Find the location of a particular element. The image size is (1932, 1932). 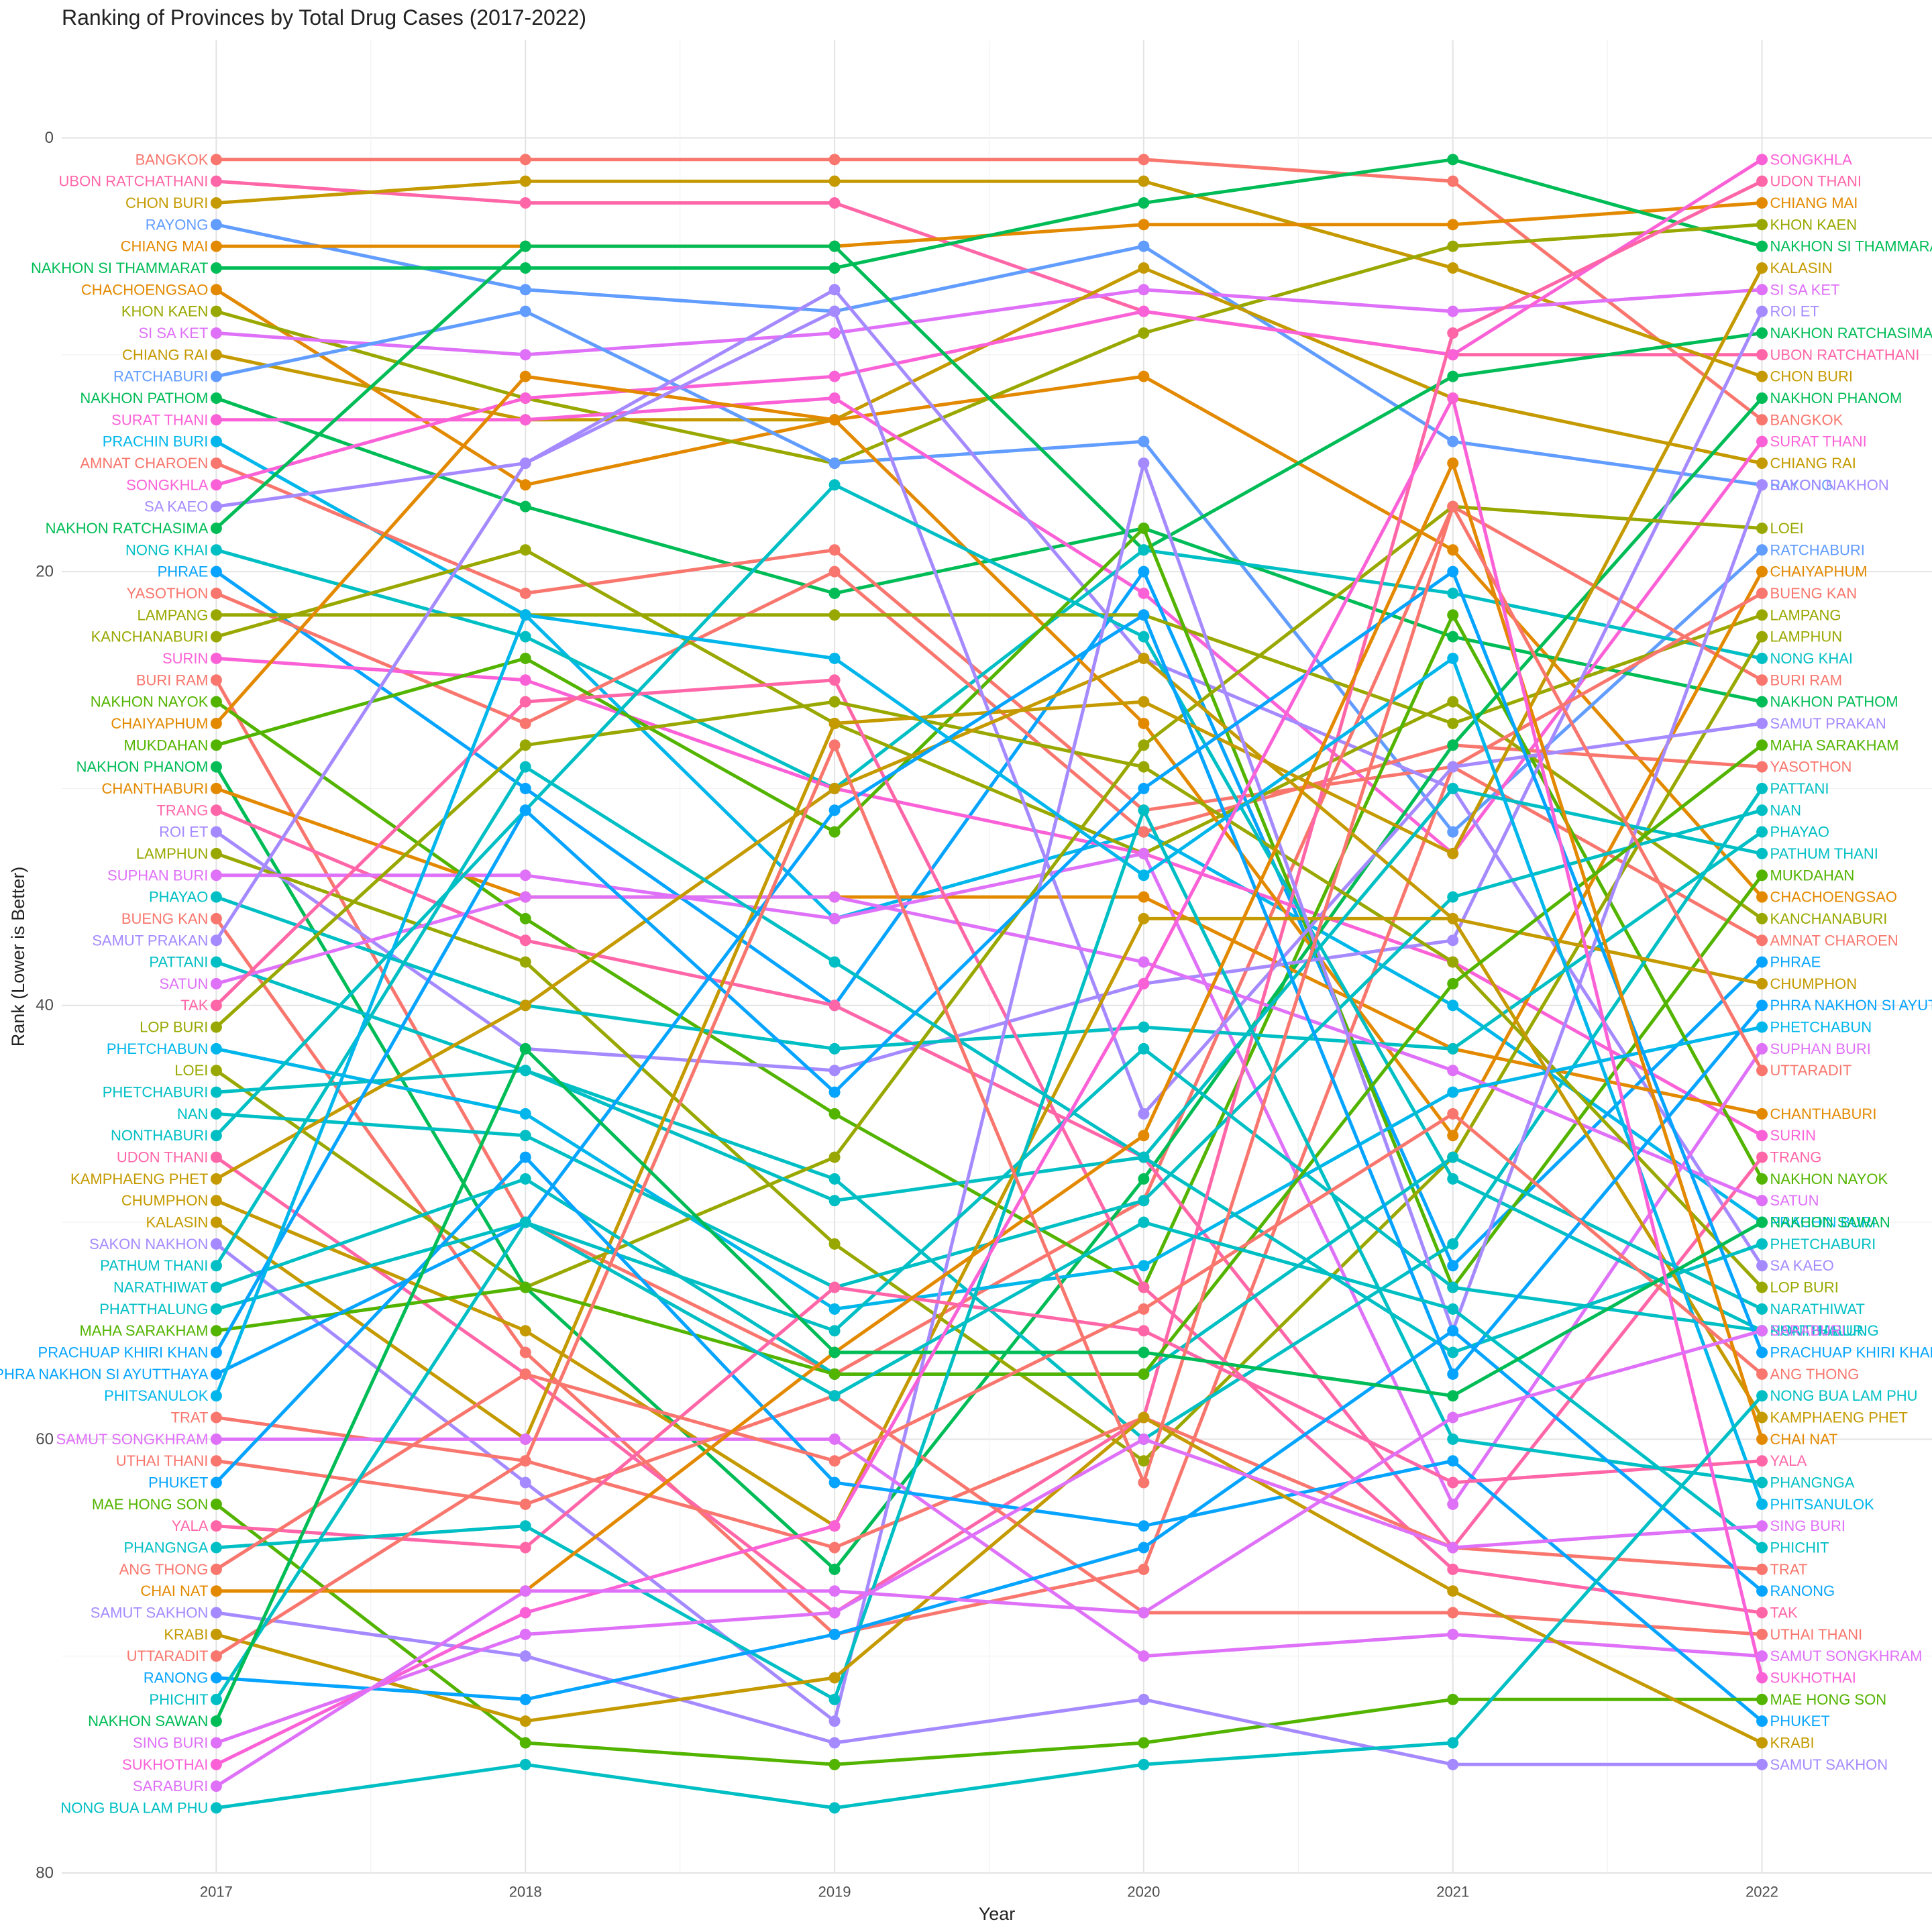

data-point-chaiyaphum-2017 is located at coordinates (216, 723).